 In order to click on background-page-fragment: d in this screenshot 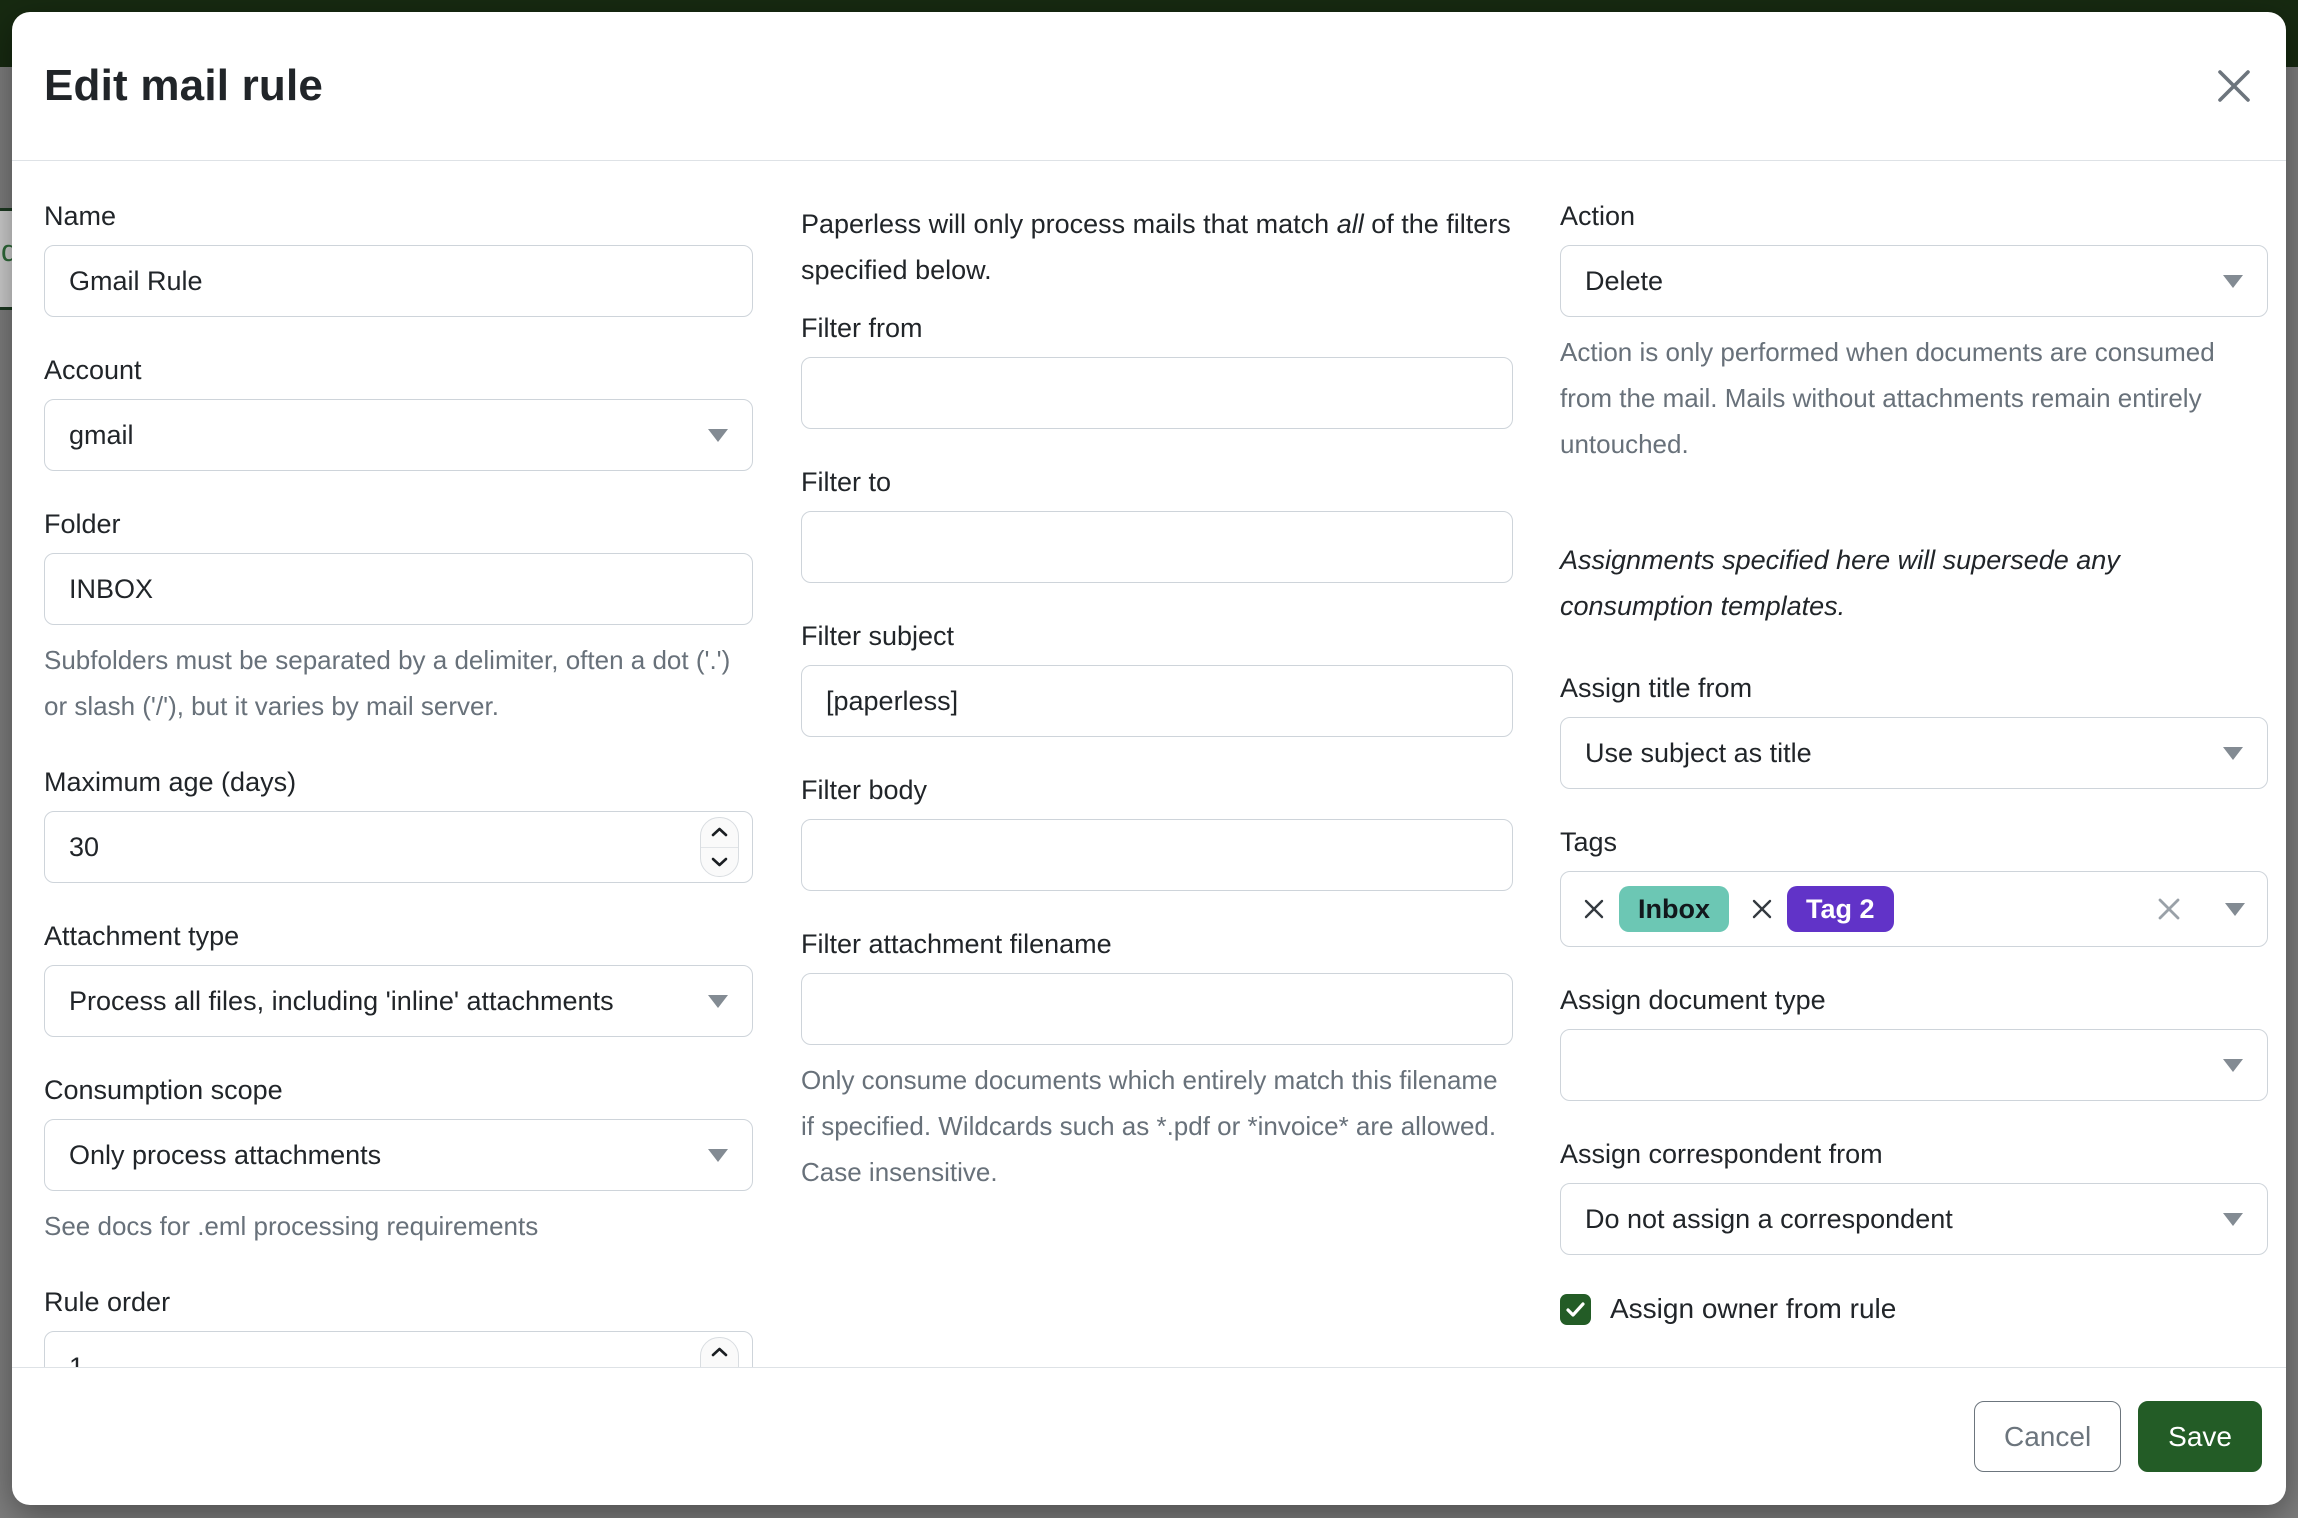, I will do `click(6, 259)`.